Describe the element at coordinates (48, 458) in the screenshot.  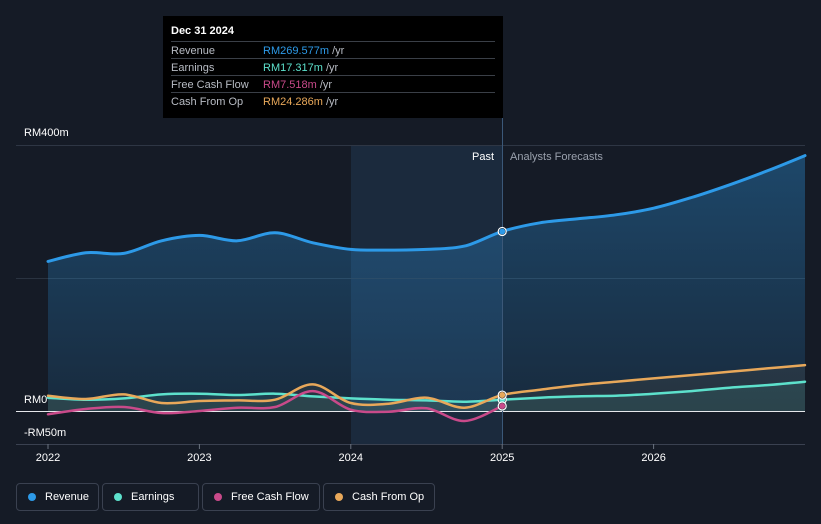
I see `x-tick-label: 2022` at that location.